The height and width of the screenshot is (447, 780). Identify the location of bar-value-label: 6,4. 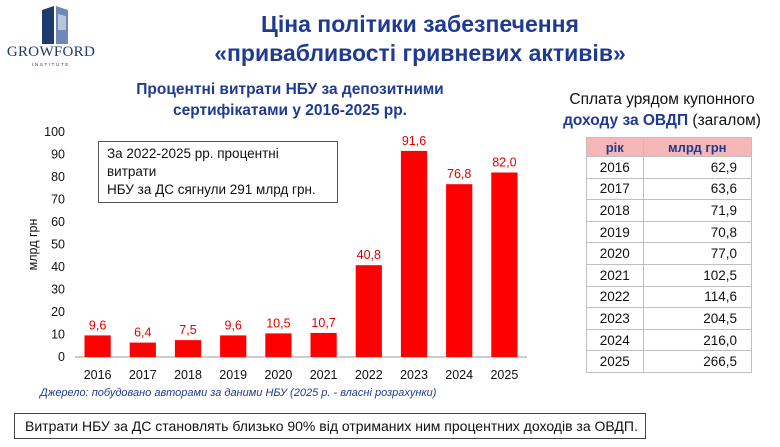
(142, 333).